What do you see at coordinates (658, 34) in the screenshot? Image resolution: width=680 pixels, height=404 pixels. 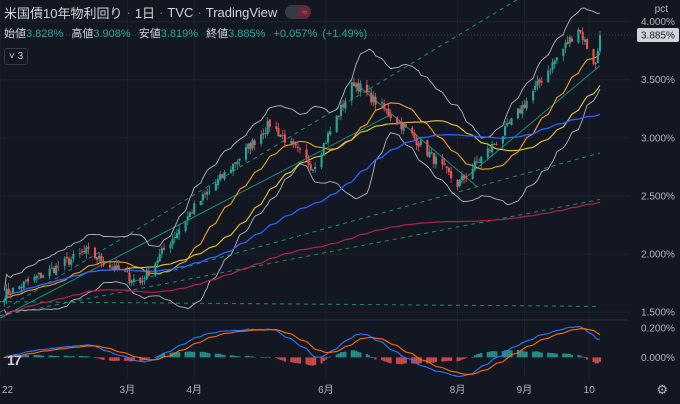 I see `current-price-badge` at bounding box center [658, 34].